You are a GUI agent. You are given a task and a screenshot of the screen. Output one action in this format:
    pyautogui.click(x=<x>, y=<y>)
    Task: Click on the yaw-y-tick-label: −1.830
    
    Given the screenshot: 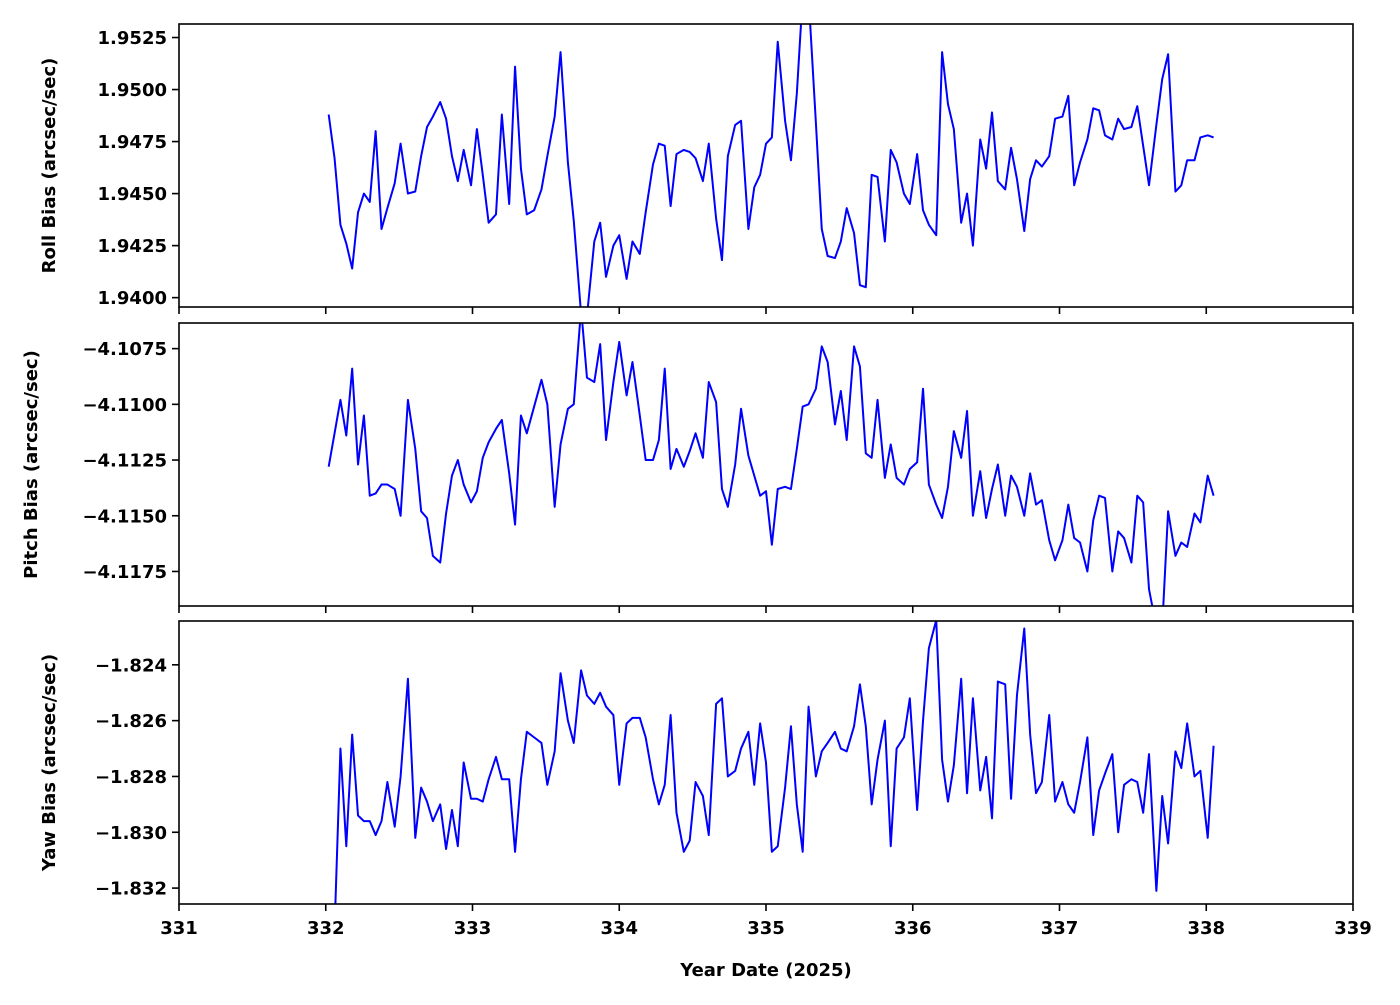 What is the action you would take?
    pyautogui.click(x=131, y=833)
    